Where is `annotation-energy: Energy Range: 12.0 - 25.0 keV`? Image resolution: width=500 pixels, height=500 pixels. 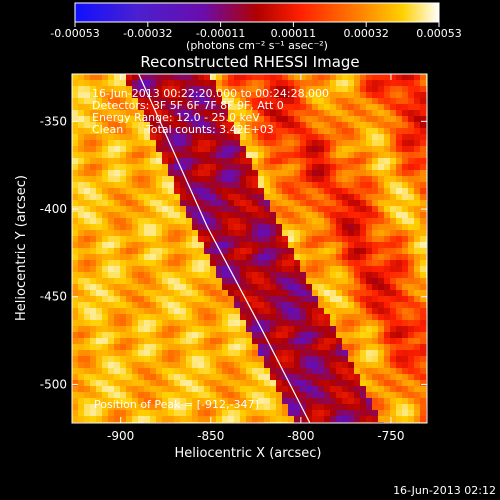
annotation-energy: Energy Range: 12.0 - 25.0 keV is located at coordinates (176, 117).